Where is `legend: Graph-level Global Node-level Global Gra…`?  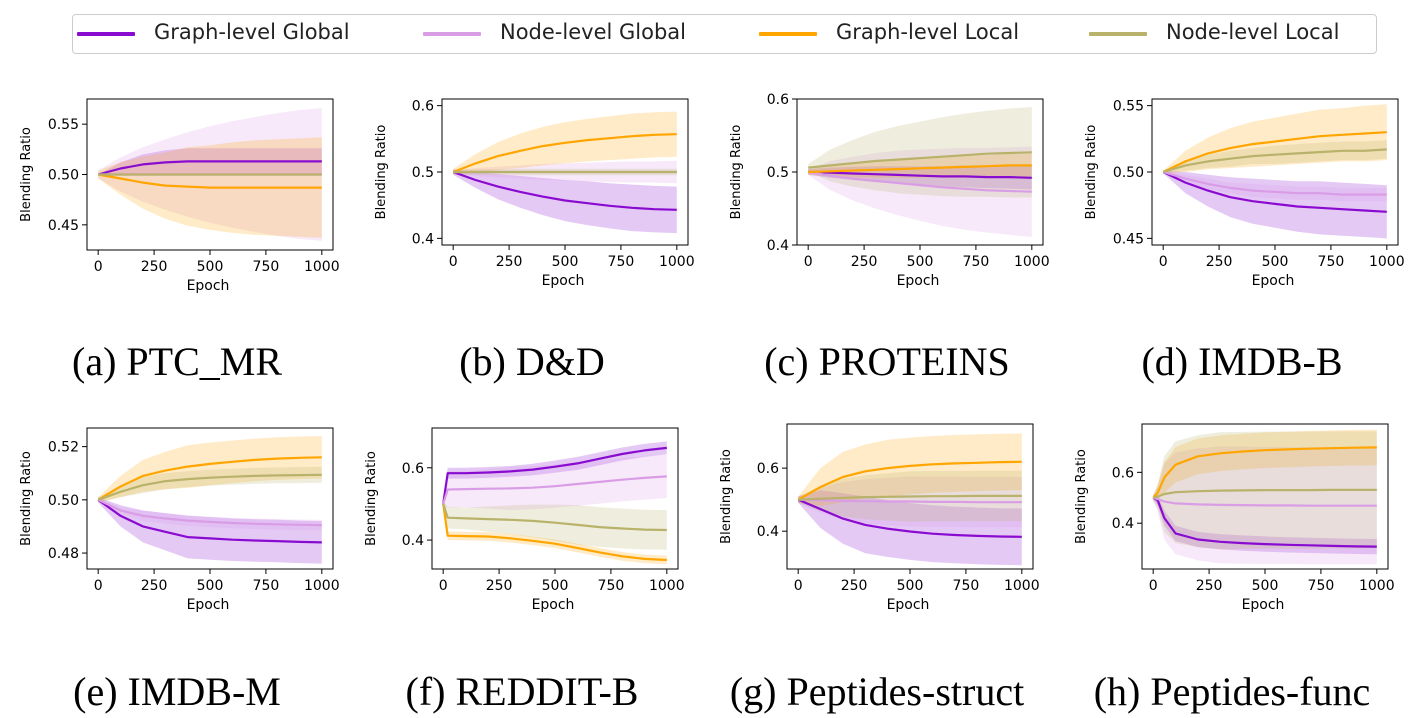
legend: Graph-level Global Node-level Global Gra… is located at coordinates (724, 34).